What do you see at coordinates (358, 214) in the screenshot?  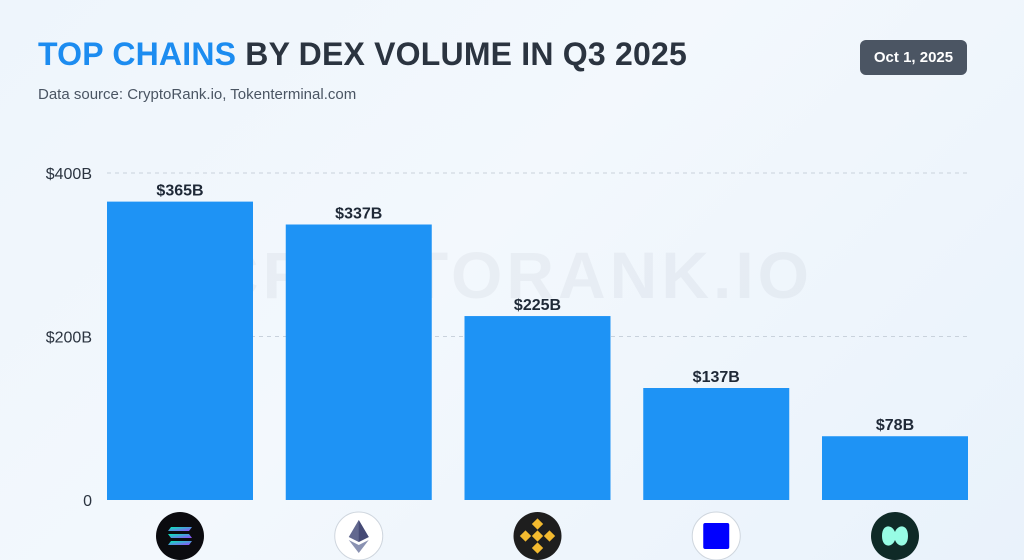 I see `bar-value-label: $337B` at bounding box center [358, 214].